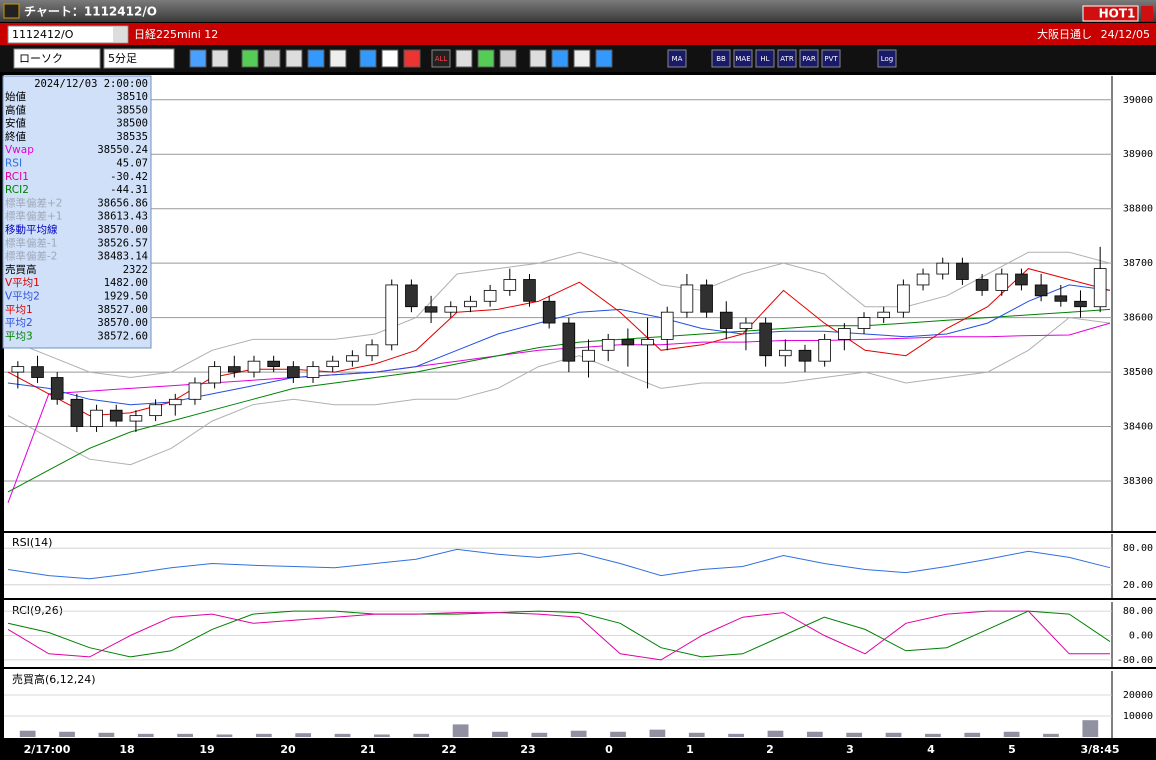 This screenshot has height=760, width=1156. What do you see at coordinates (90, 12) in the screenshot?
I see `window-title: チャート：1112412/O` at bounding box center [90, 12].